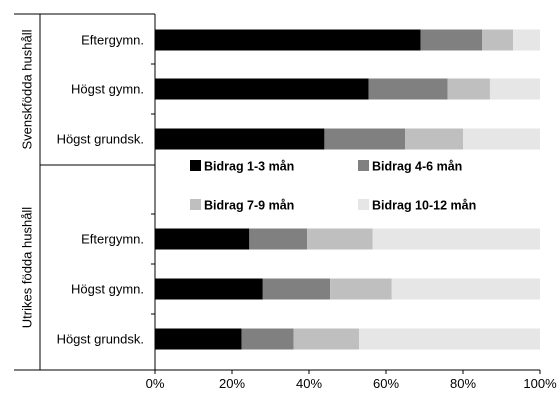 The height and width of the screenshot is (394, 558). I want to click on legend-label-1: Bidrag 1-3 mån, so click(249, 167).